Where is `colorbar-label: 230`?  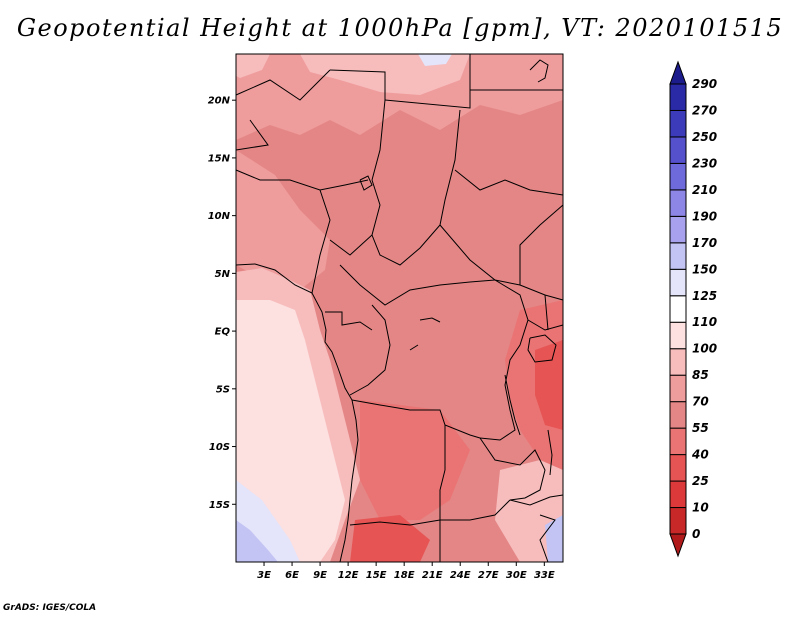
colorbar-label: 230 is located at coordinates (704, 163).